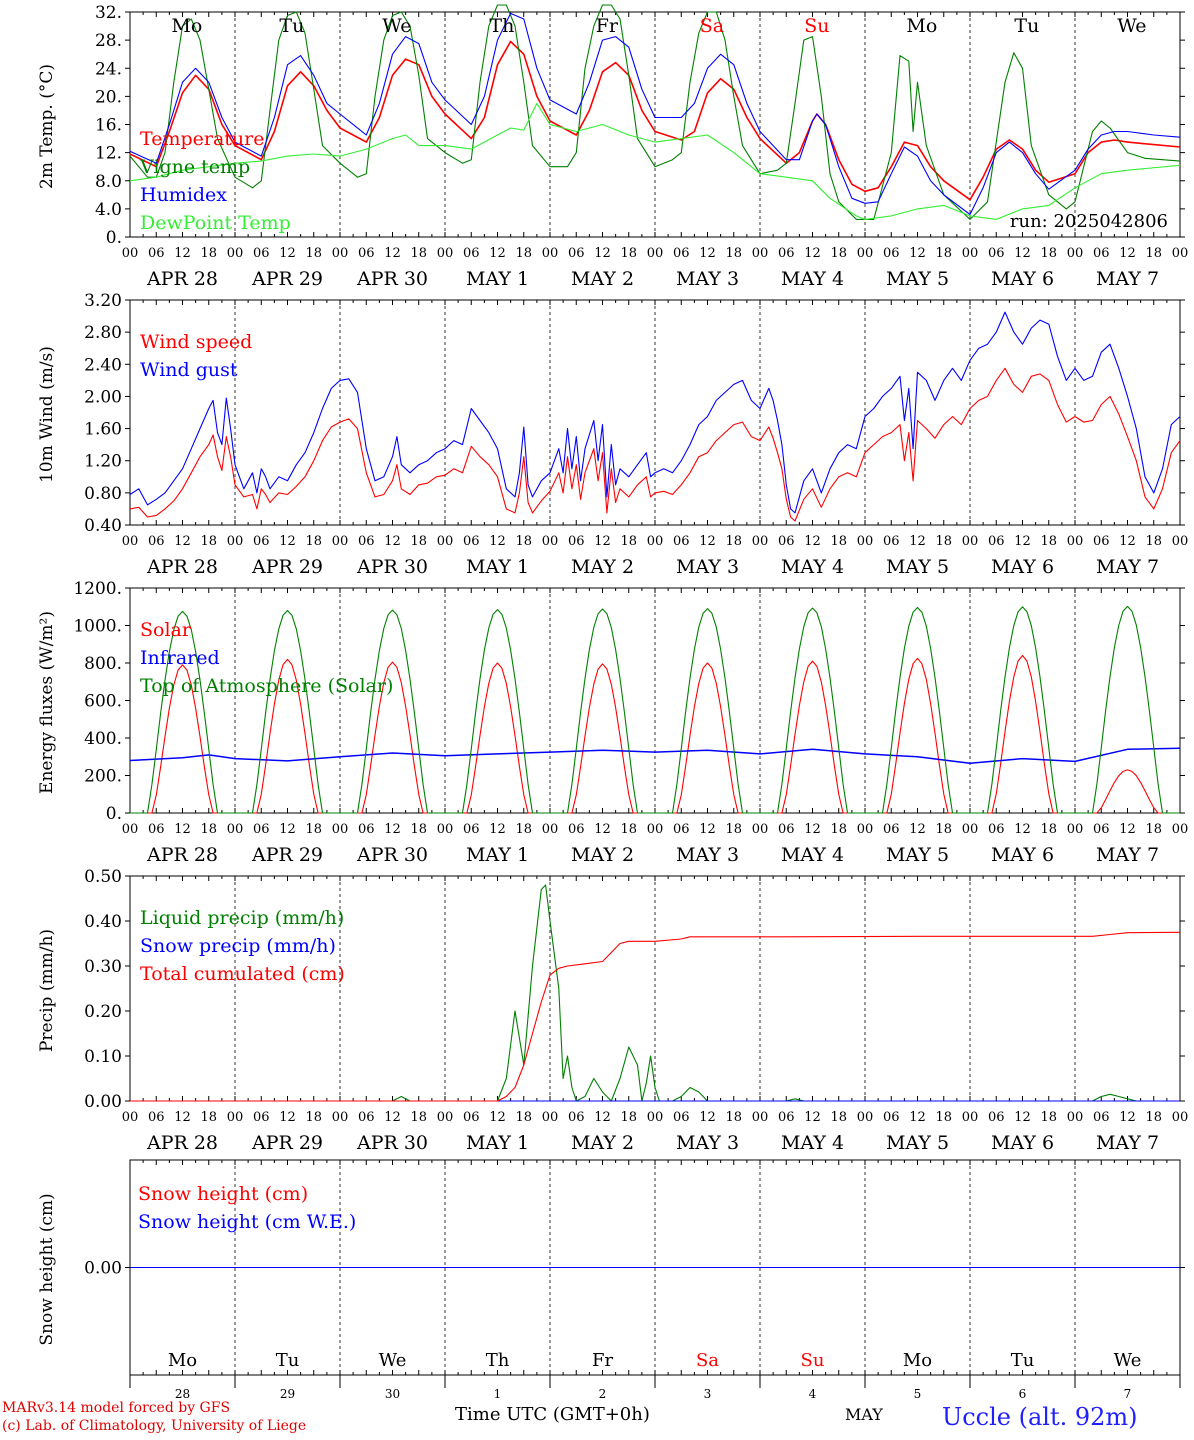 The height and width of the screenshot is (1440, 1194). I want to click on y-tick-label: 0.50, so click(103, 877).